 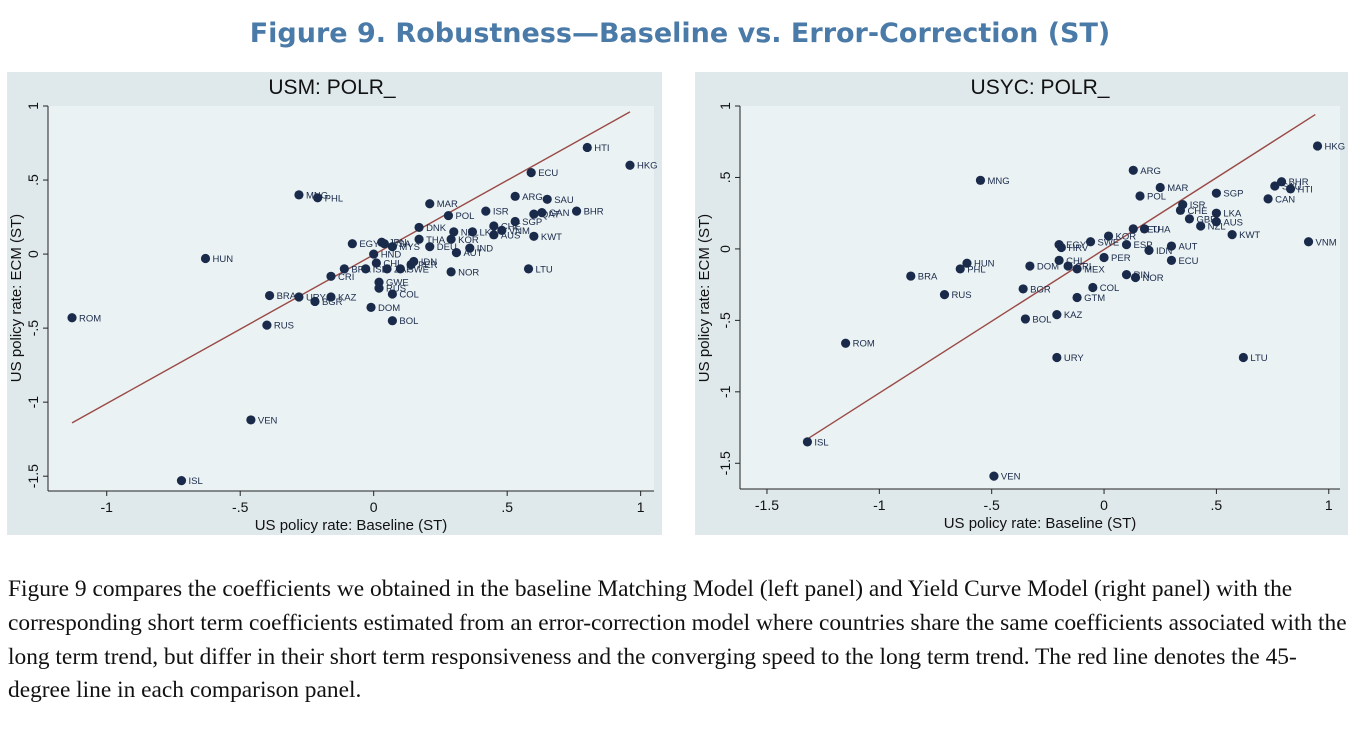 What do you see at coordinates (1150, 171) in the screenshot?
I see `point-label: ARG` at bounding box center [1150, 171].